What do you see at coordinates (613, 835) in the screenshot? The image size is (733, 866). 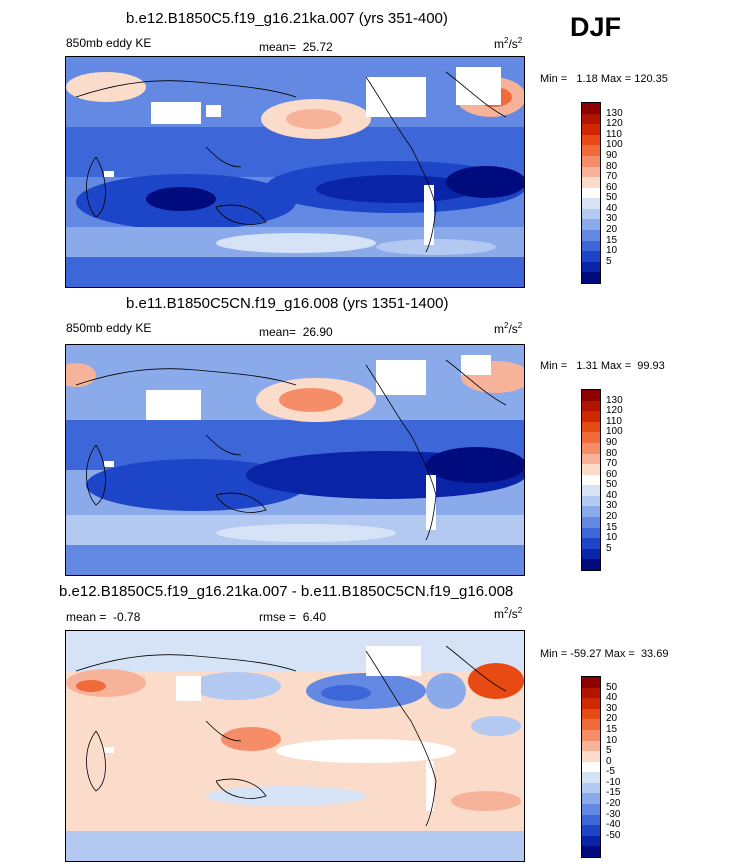 I see `colorbar-tick-label: -50` at bounding box center [613, 835].